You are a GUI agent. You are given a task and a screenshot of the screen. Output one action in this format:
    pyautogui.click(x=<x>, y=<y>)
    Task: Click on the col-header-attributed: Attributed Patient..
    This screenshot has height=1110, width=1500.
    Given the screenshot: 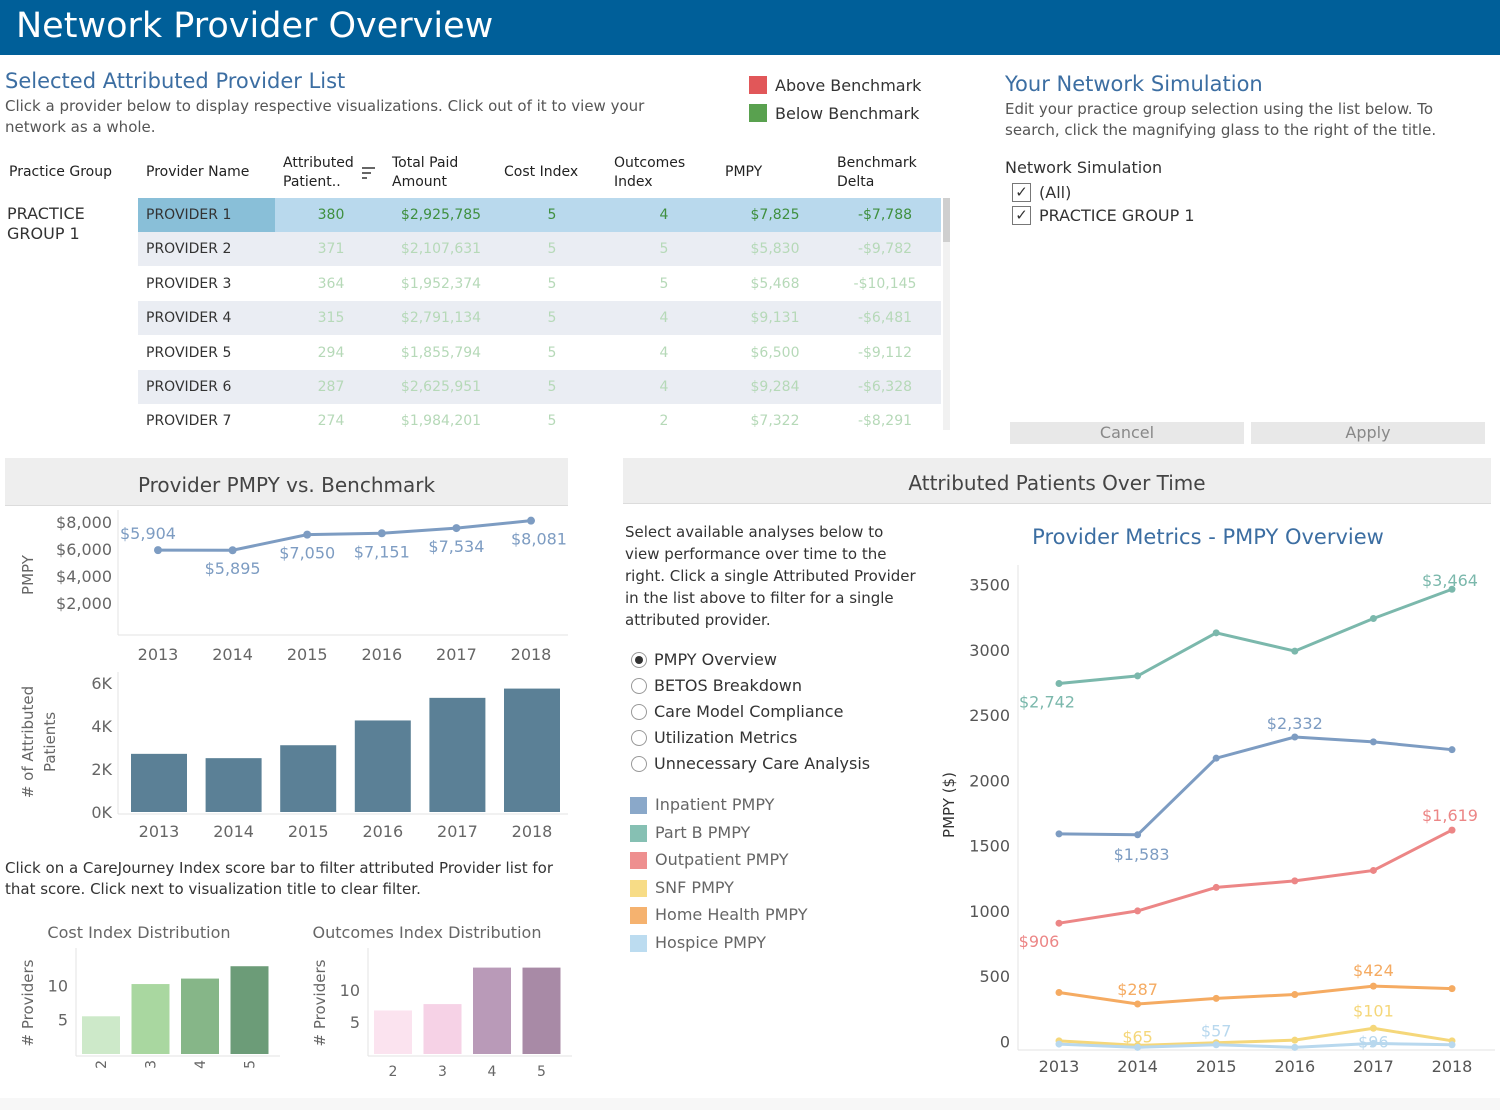 What is the action you would take?
    pyautogui.click(x=318, y=173)
    